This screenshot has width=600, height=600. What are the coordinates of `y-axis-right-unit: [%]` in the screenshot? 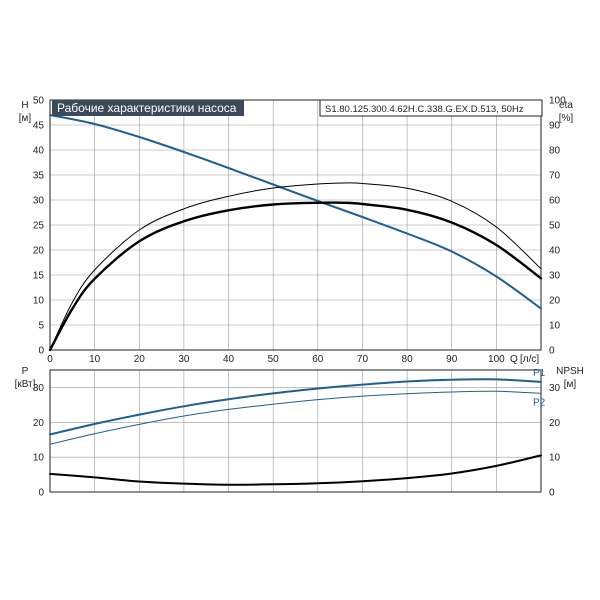 It's located at (566, 118).